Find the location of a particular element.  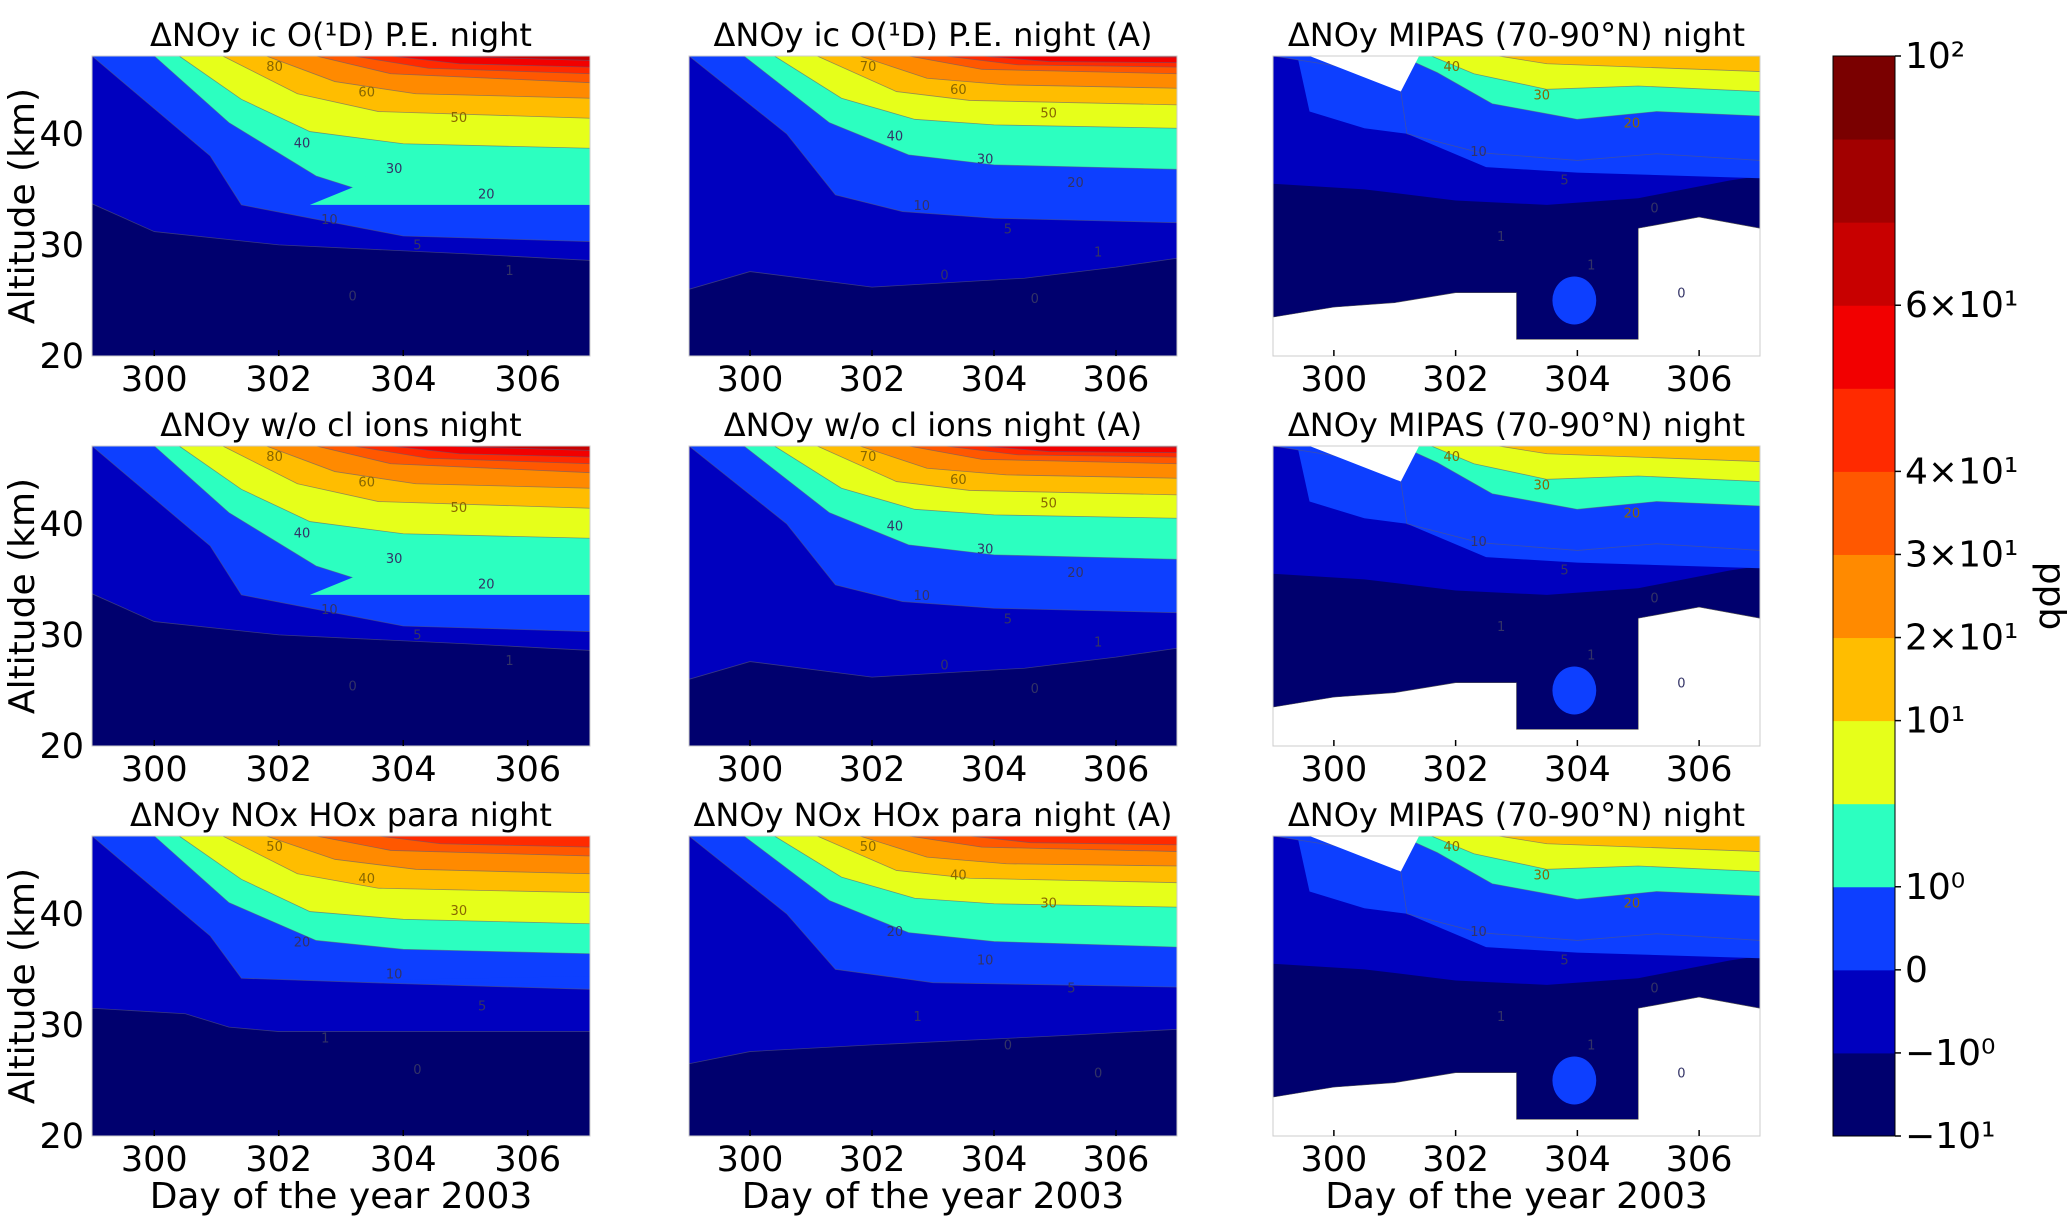

contour-label: 50 is located at coordinates (459, 118).